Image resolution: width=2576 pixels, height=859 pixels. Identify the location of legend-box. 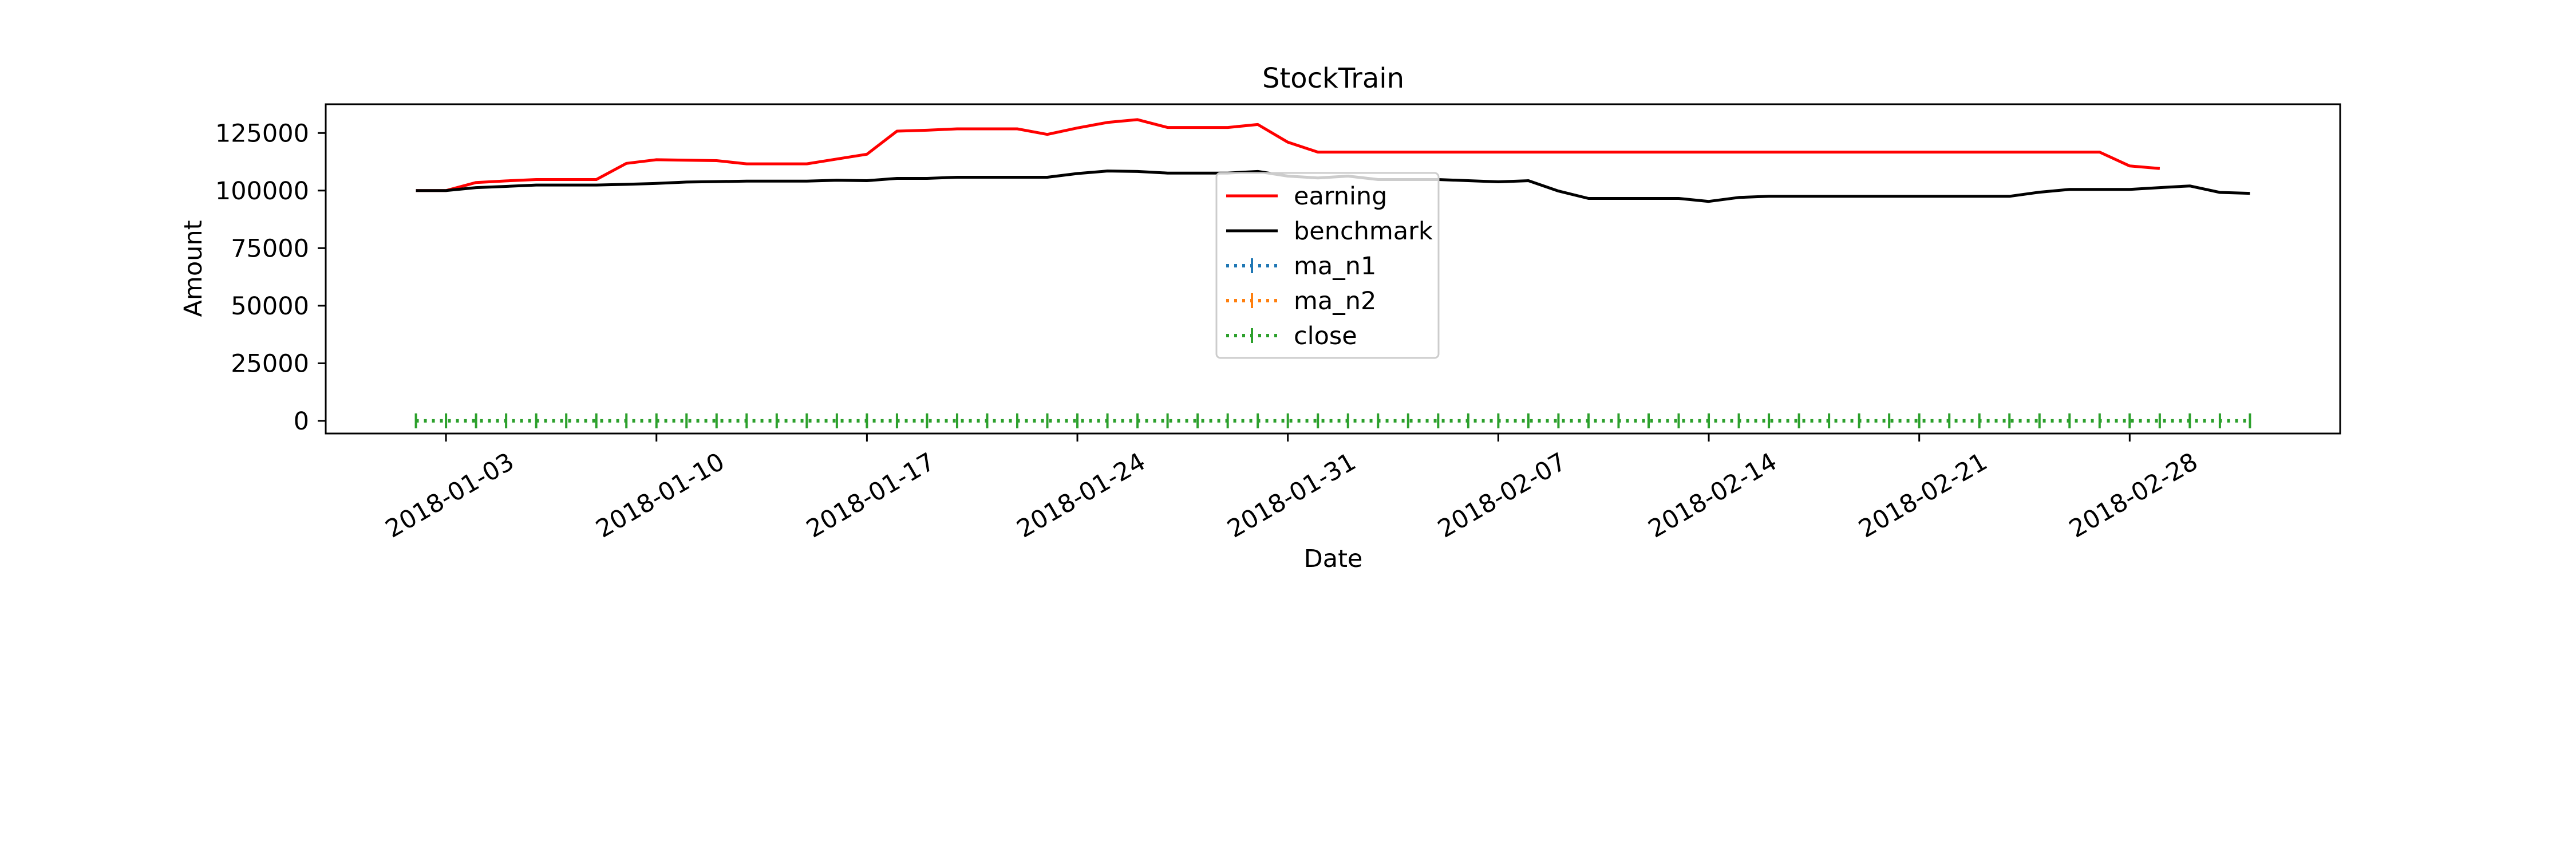
(1327, 265).